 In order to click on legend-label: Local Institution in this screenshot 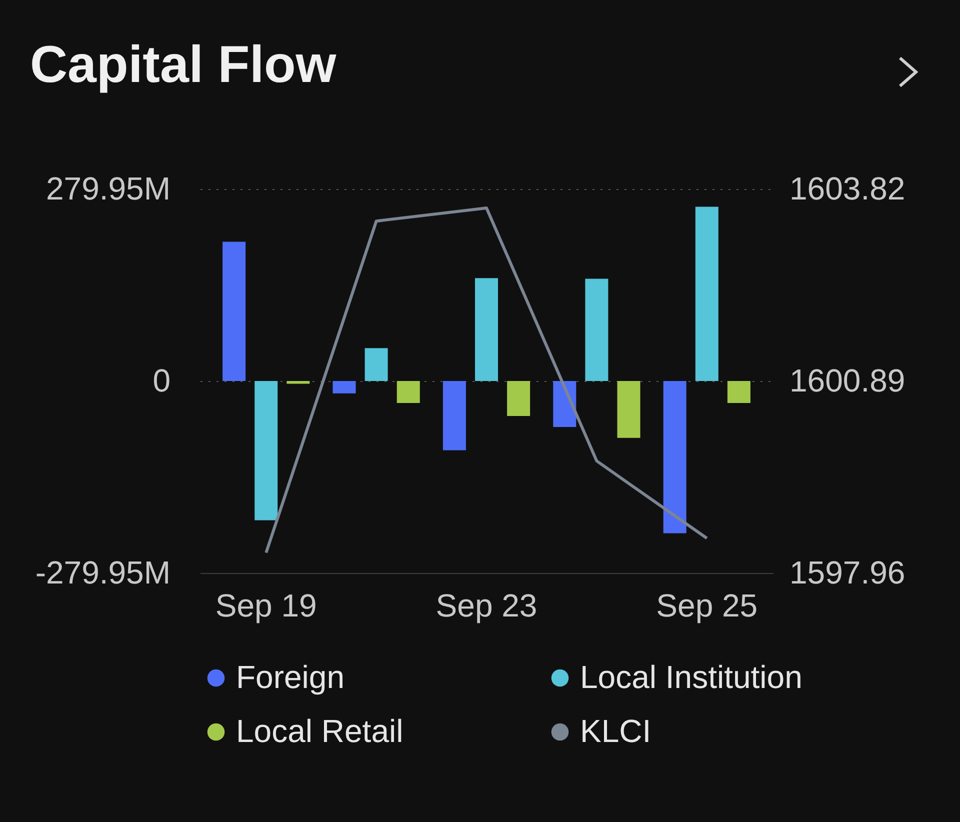, I will do `click(691, 677)`.